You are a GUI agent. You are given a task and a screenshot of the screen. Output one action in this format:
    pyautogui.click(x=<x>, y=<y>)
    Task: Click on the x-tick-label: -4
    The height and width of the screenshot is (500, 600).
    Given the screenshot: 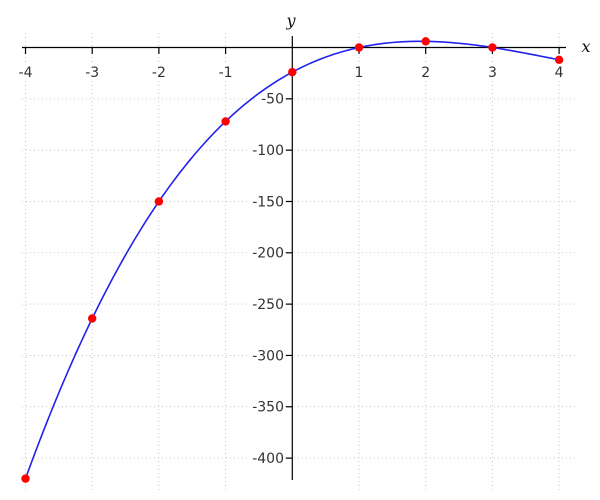 What is the action you would take?
    pyautogui.click(x=26, y=73)
    